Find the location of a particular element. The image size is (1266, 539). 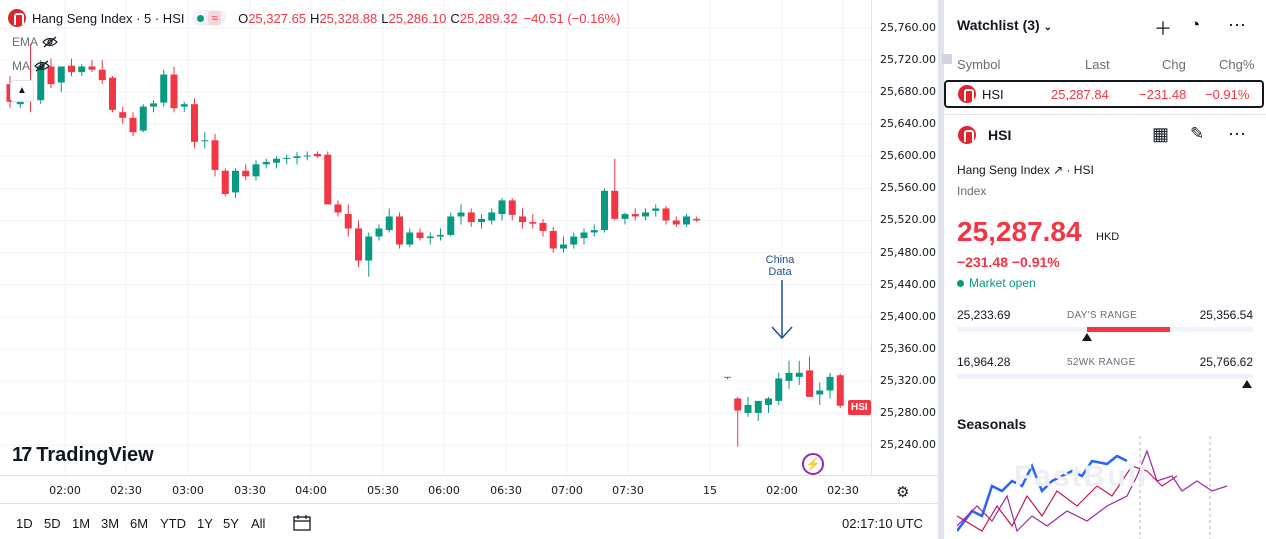

add-symbol-icon: ＋ is located at coordinates (1163, 29).